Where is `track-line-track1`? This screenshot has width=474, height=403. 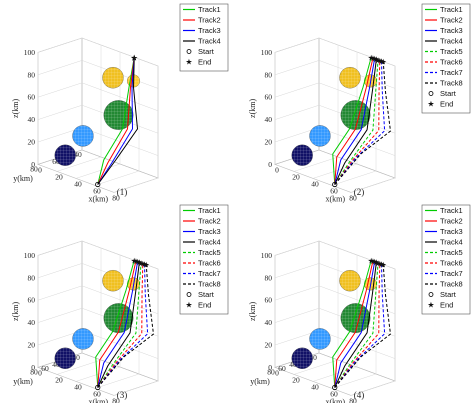 track-line-track1 is located at coordinates (352, 121).